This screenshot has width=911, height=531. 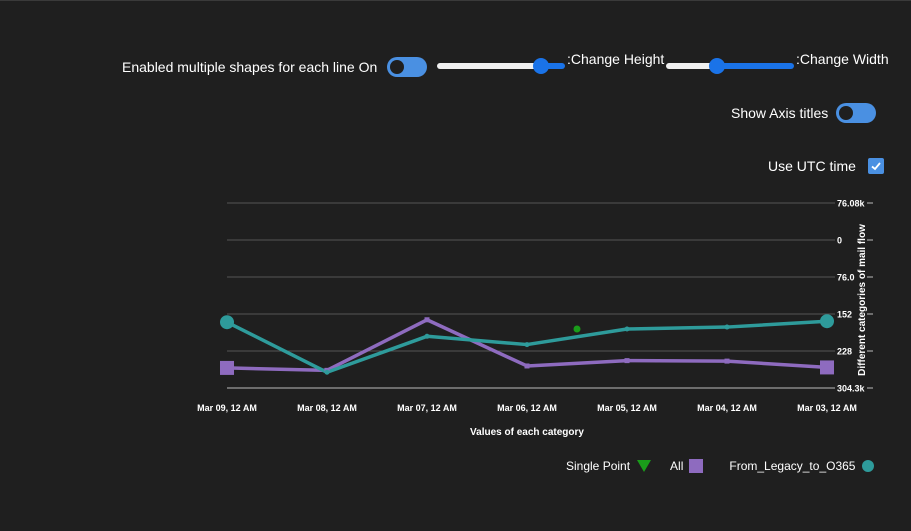 What do you see at coordinates (851, 296) in the screenshot?
I see `y-tick-labels: 76.08k 0 76.0 152 228 304.3k` at bounding box center [851, 296].